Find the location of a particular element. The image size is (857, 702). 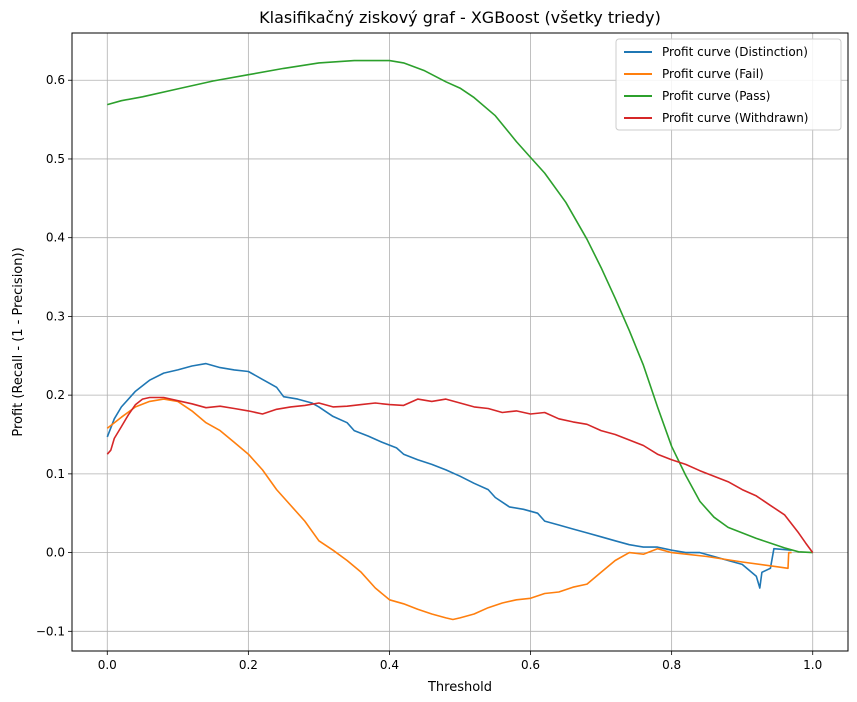

x-axis-label: Threshold is located at coordinates (459, 687).